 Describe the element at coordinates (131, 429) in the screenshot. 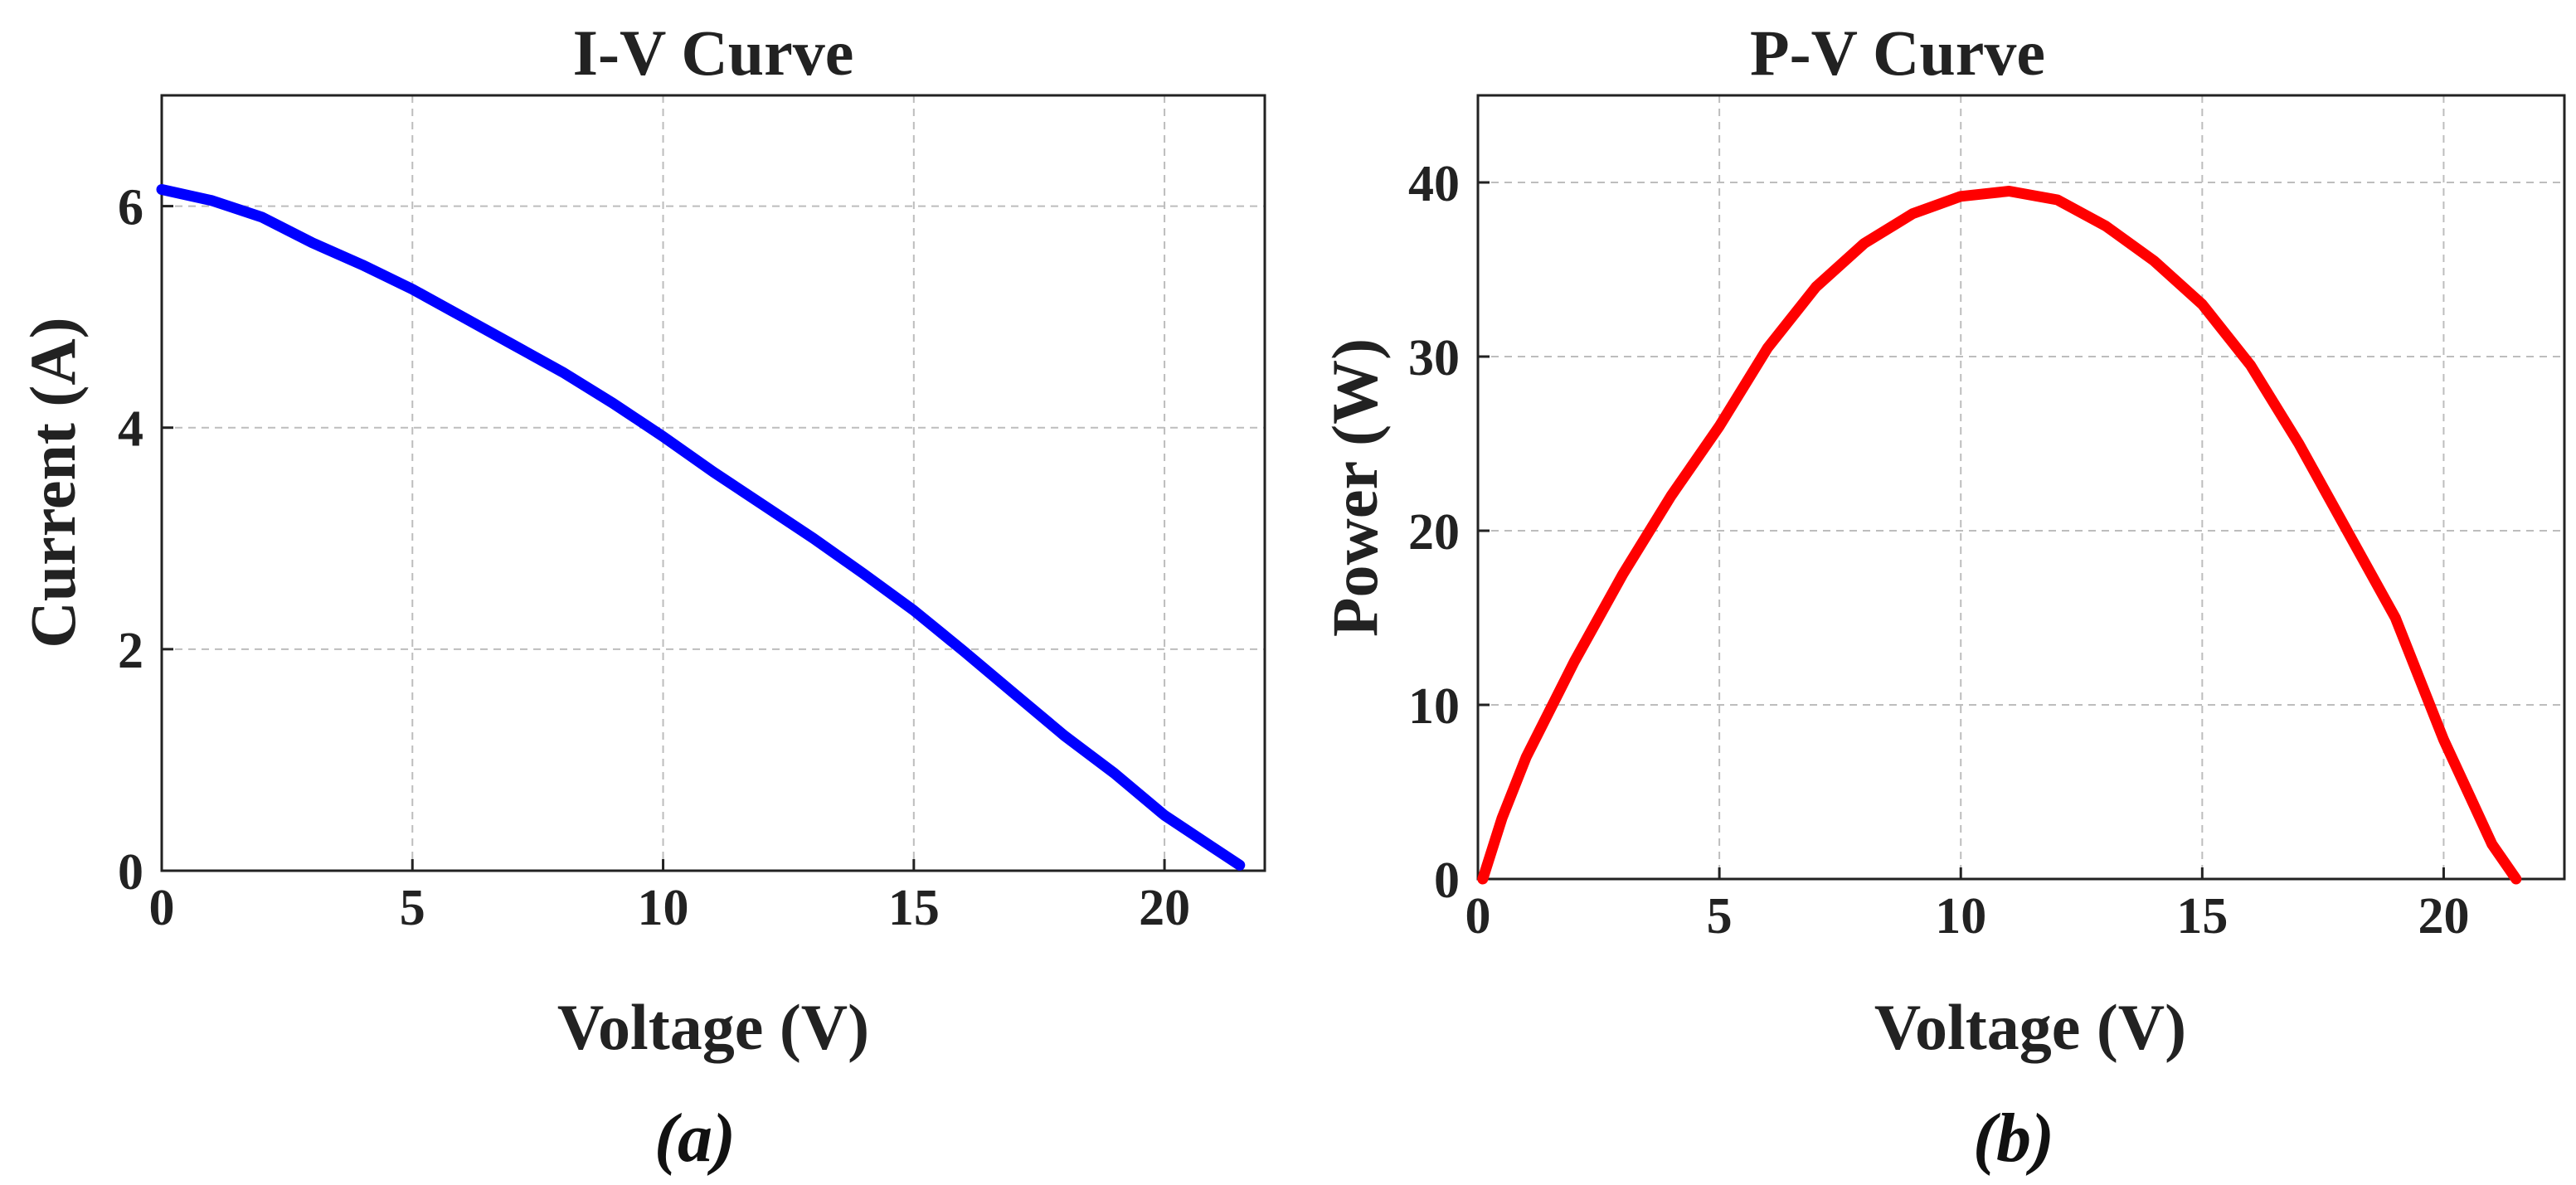

I see `y-tick-label: 4` at that location.